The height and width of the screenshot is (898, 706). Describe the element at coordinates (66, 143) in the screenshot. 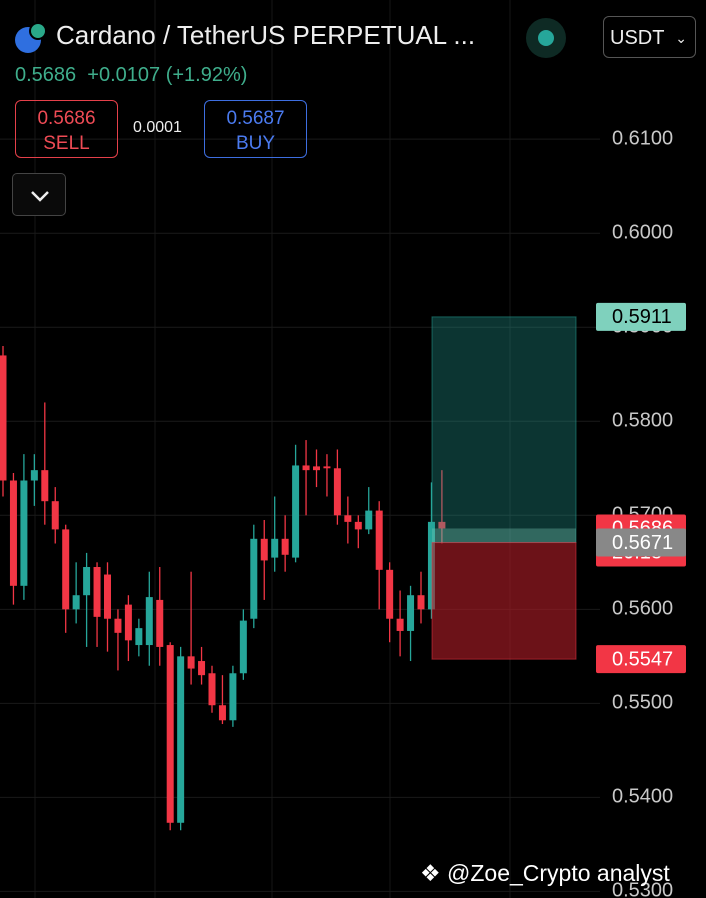

I see `sell-label: SELL` at that location.